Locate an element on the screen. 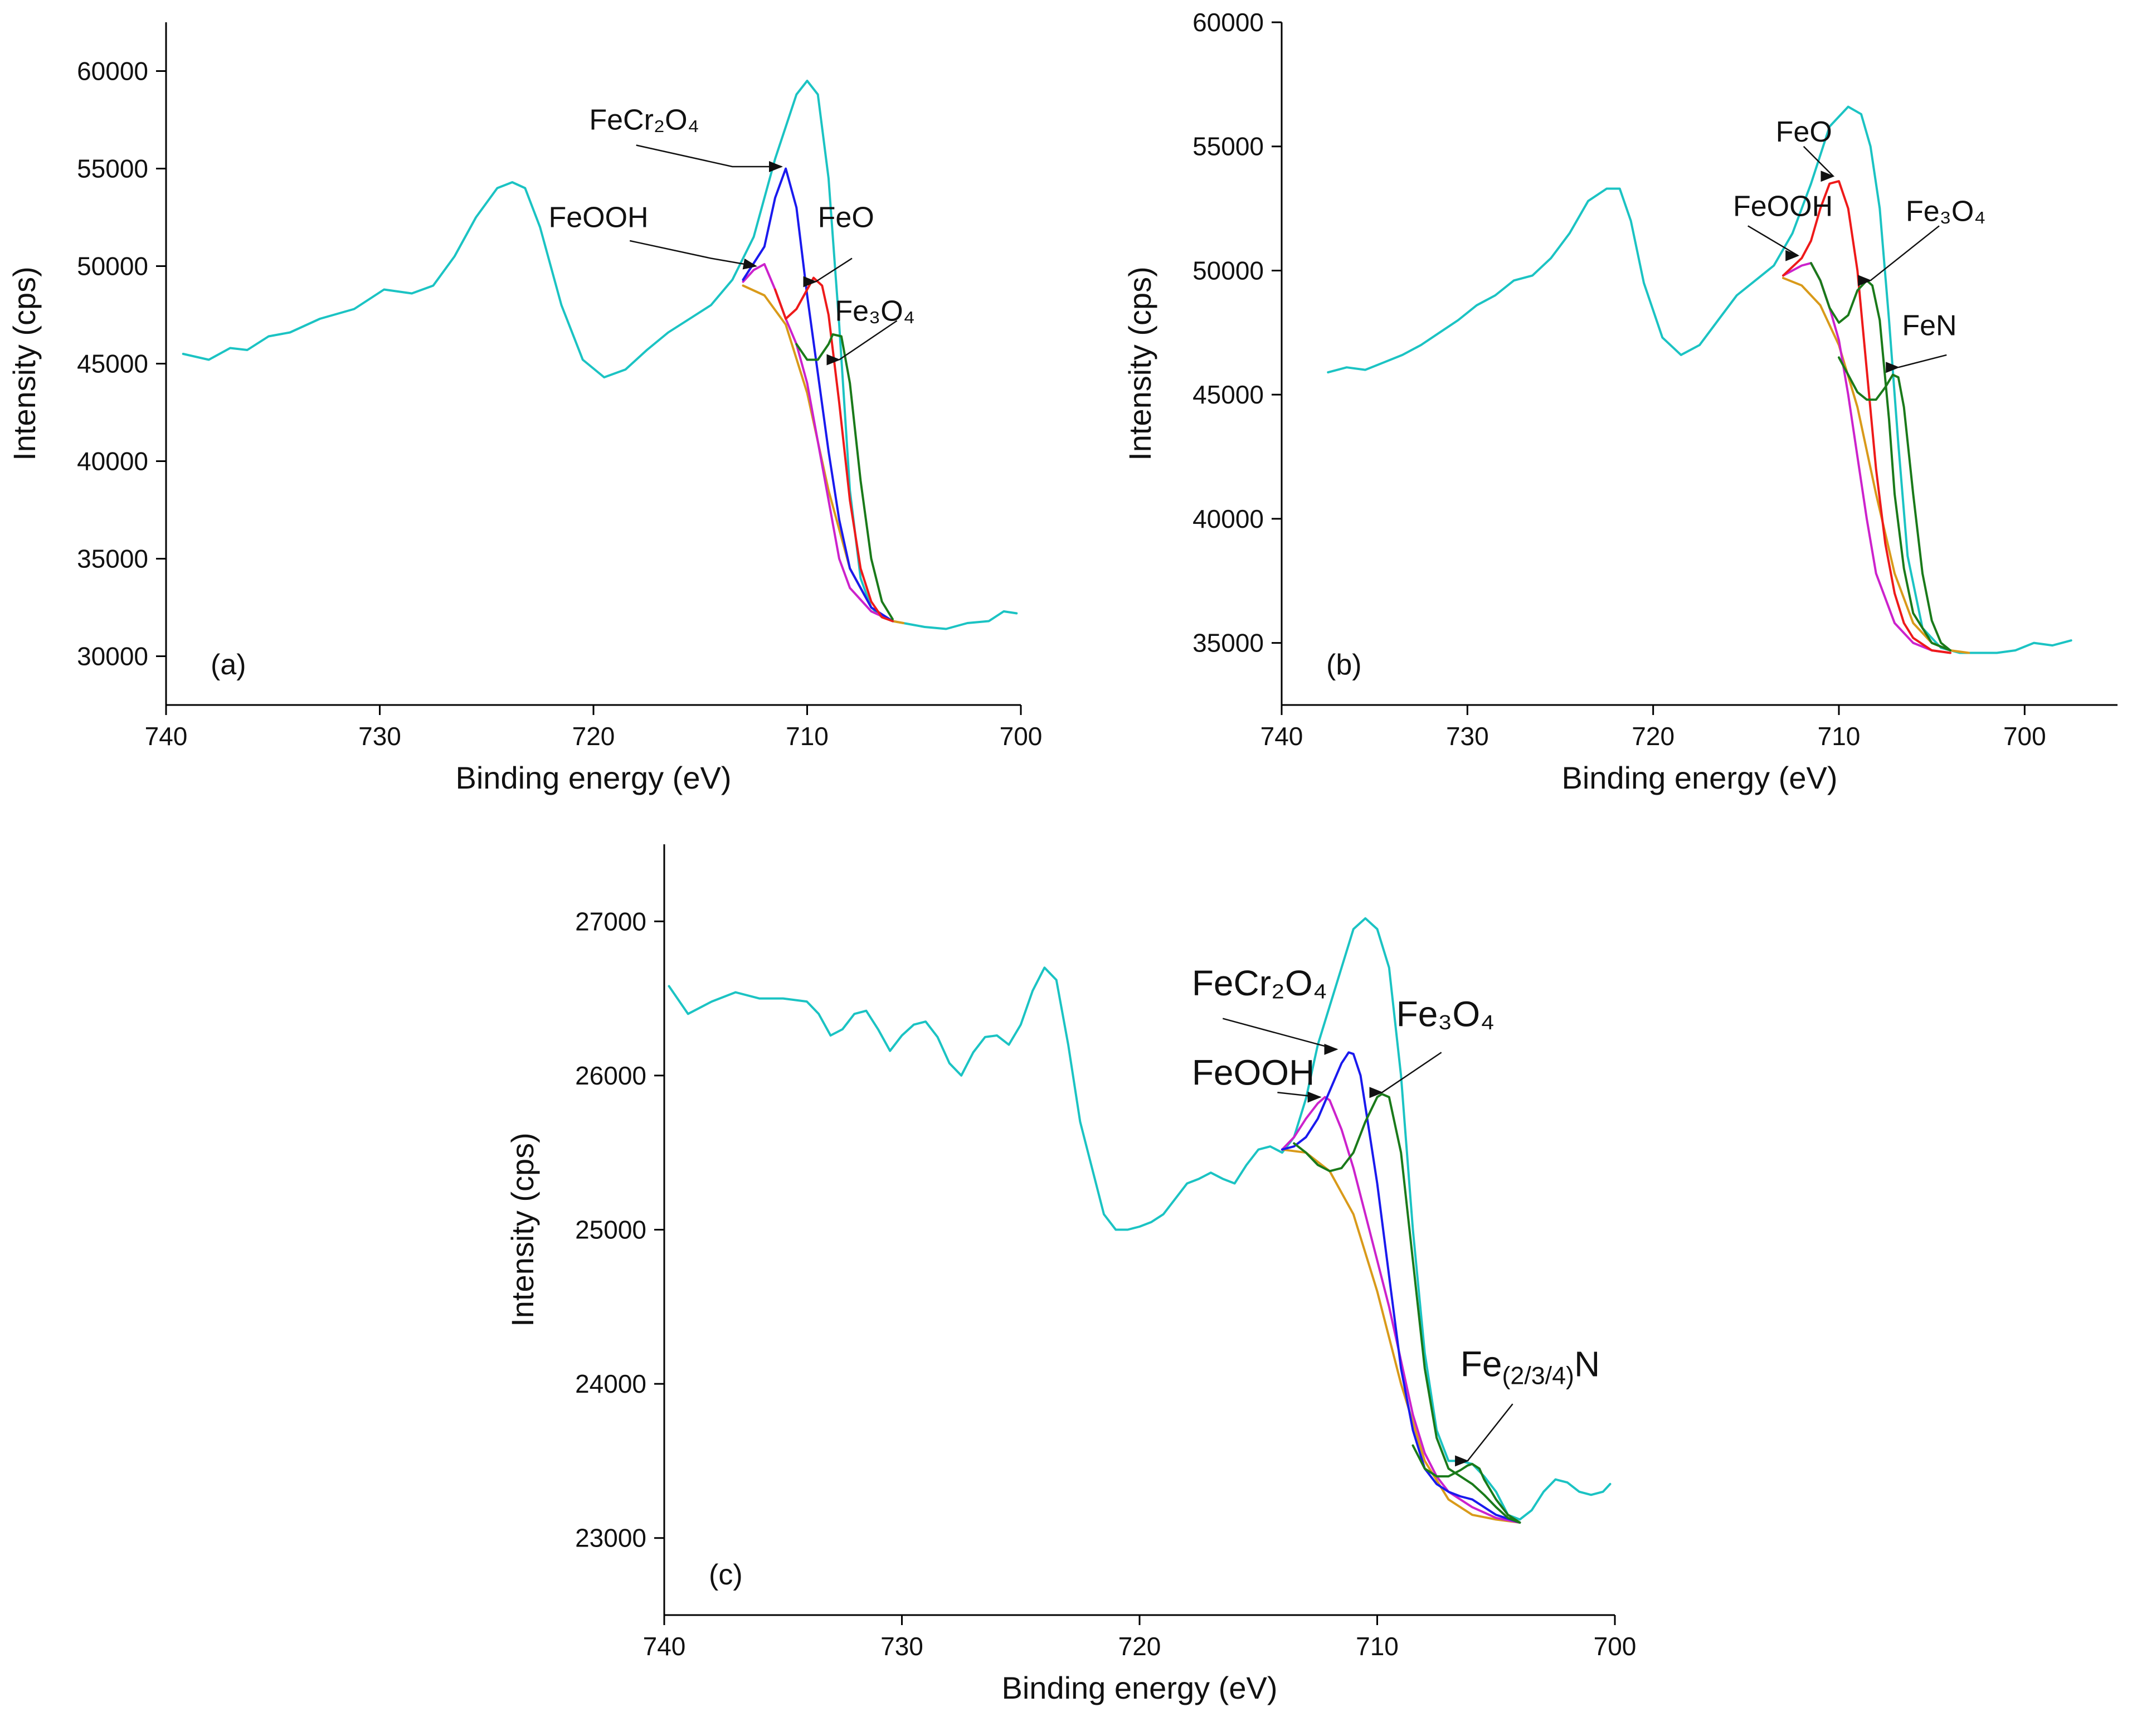 Image resolution: width=2132 pixels, height=1736 pixels. y-tick-label: 23000 is located at coordinates (610, 1538).